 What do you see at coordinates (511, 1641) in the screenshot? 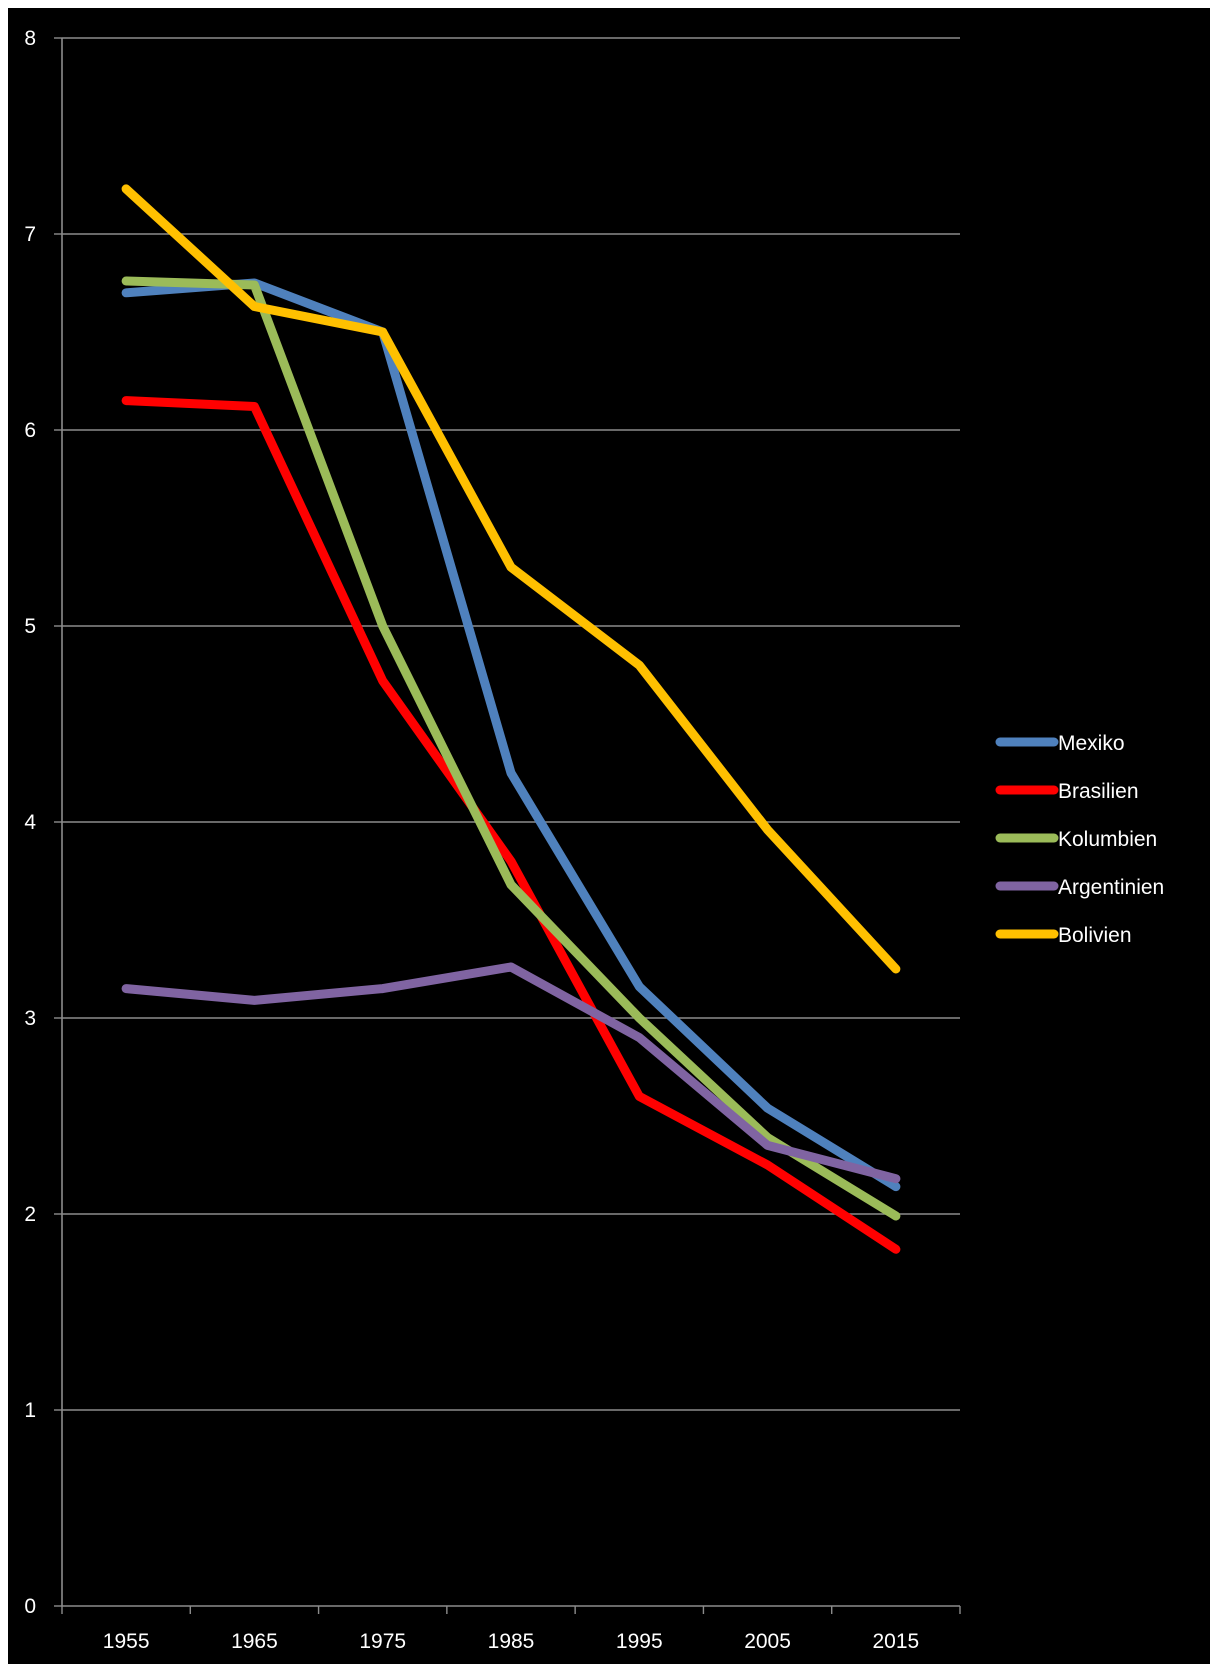
I see `x-tick-label: 1985` at bounding box center [511, 1641].